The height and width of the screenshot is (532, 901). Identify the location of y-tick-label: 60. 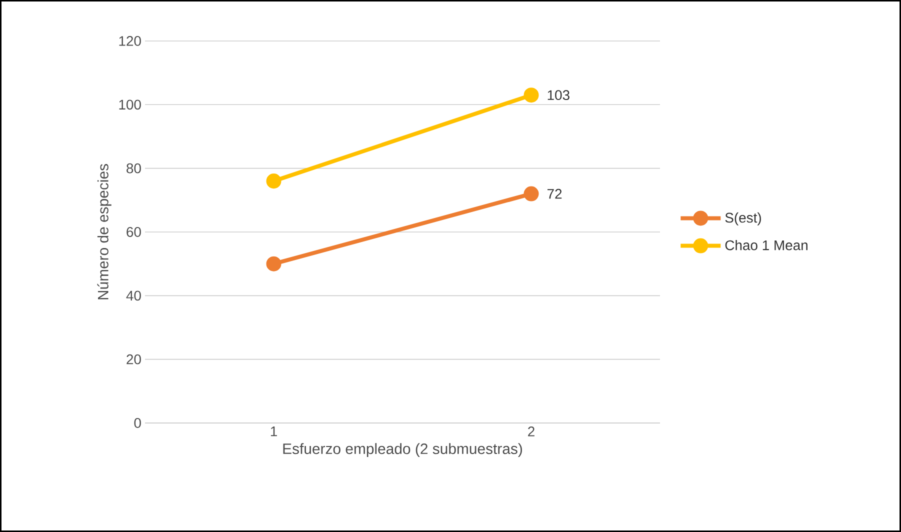
(133, 232).